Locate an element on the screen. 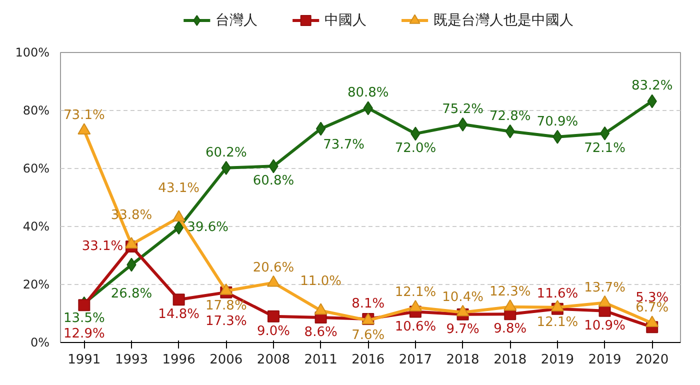 The image size is (700, 385). data-label: 70.9% is located at coordinates (557, 122).